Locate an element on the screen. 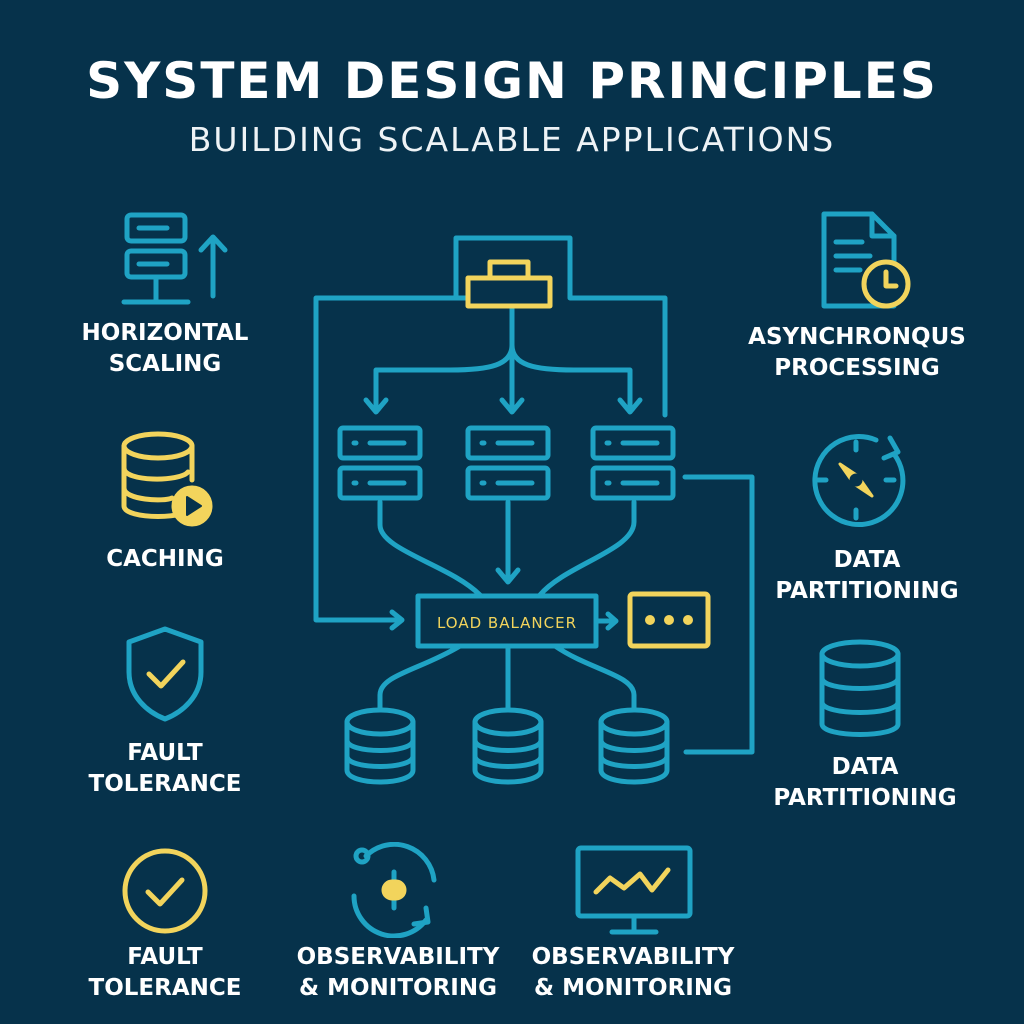 This screenshot has height=1024, width=1024. load-balancer-box is located at coordinates (507, 621).